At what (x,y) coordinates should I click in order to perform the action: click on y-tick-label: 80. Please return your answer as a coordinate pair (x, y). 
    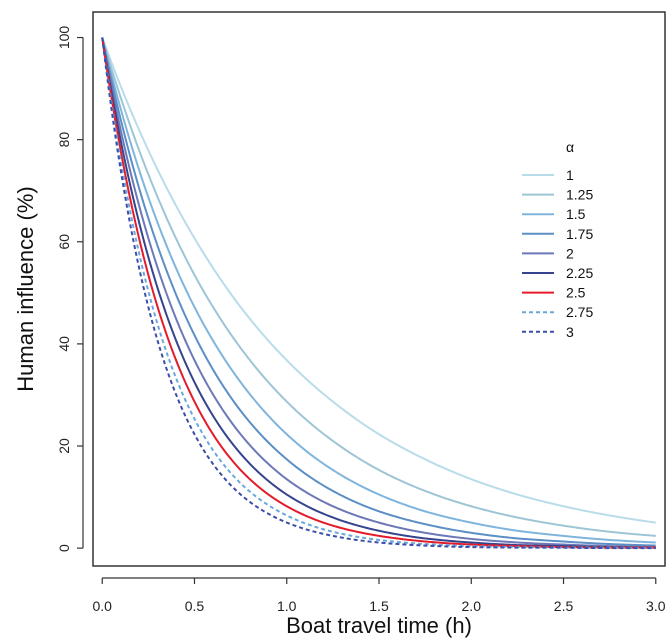
    Looking at the image, I should click on (64, 140).